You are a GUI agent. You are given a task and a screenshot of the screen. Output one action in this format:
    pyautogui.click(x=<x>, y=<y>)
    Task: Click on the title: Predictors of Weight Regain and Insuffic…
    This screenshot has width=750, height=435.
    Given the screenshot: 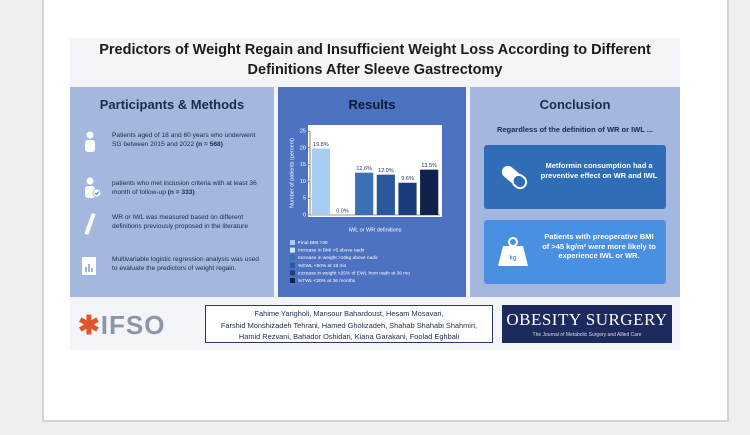 What is the action you would take?
    pyautogui.click(x=375, y=60)
    